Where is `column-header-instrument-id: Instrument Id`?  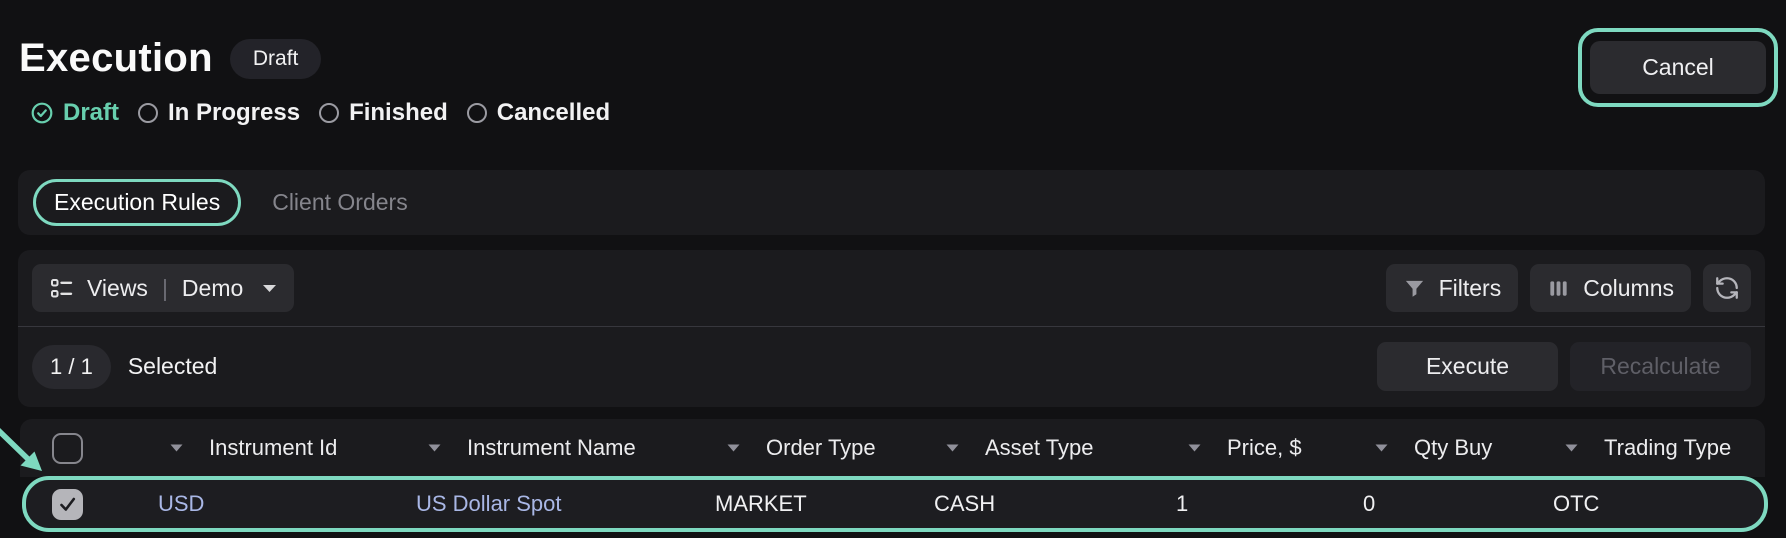
column-header-instrument-id: Instrument Id is located at coordinates (279, 448).